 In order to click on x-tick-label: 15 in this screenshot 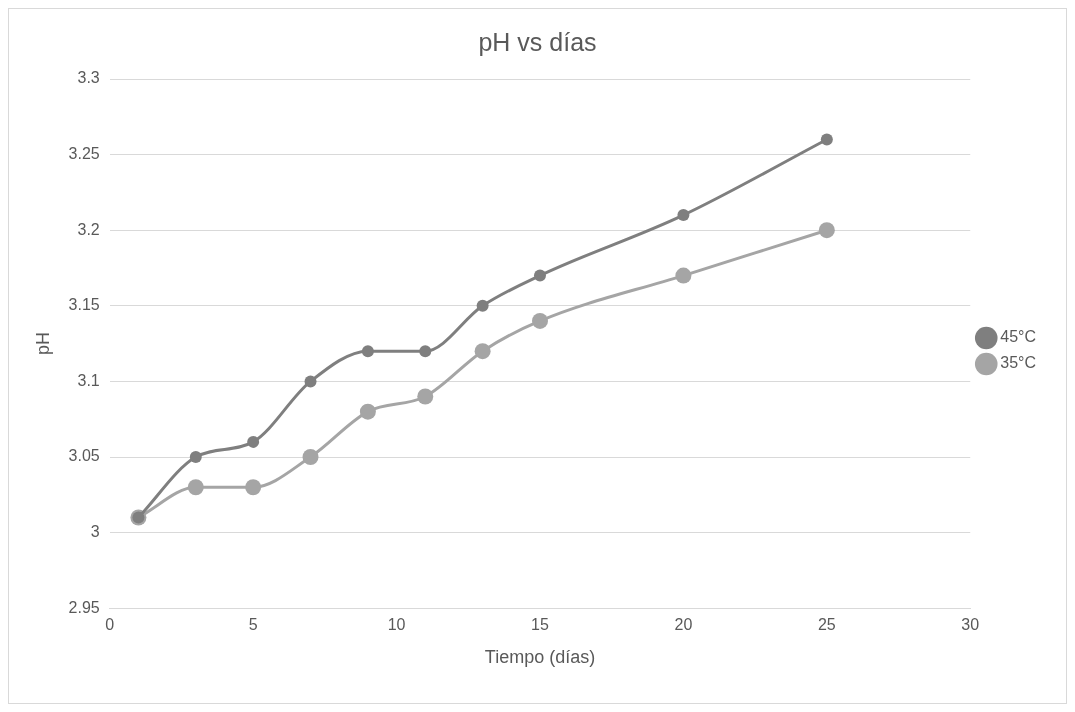, I will do `click(540, 625)`.